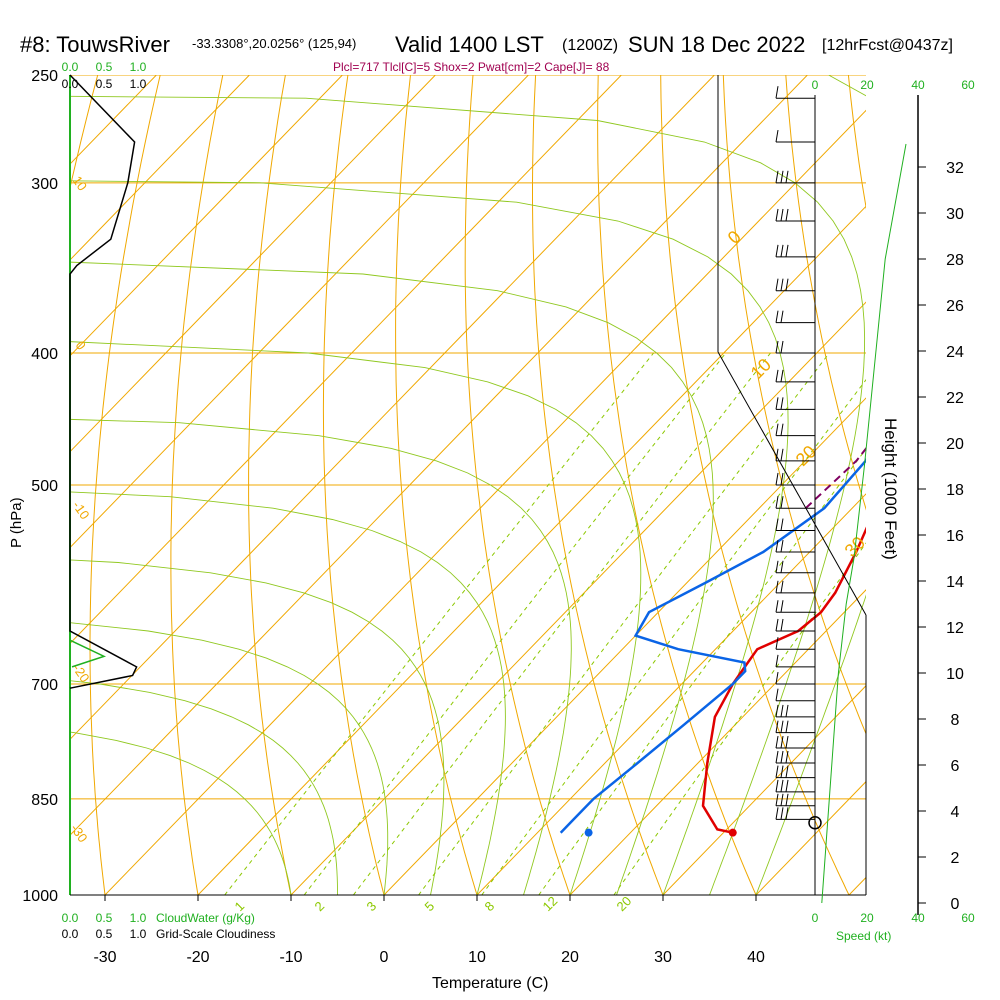  What do you see at coordinates (44, 184) in the screenshot?
I see `p-tick-label: 300` at bounding box center [44, 184].